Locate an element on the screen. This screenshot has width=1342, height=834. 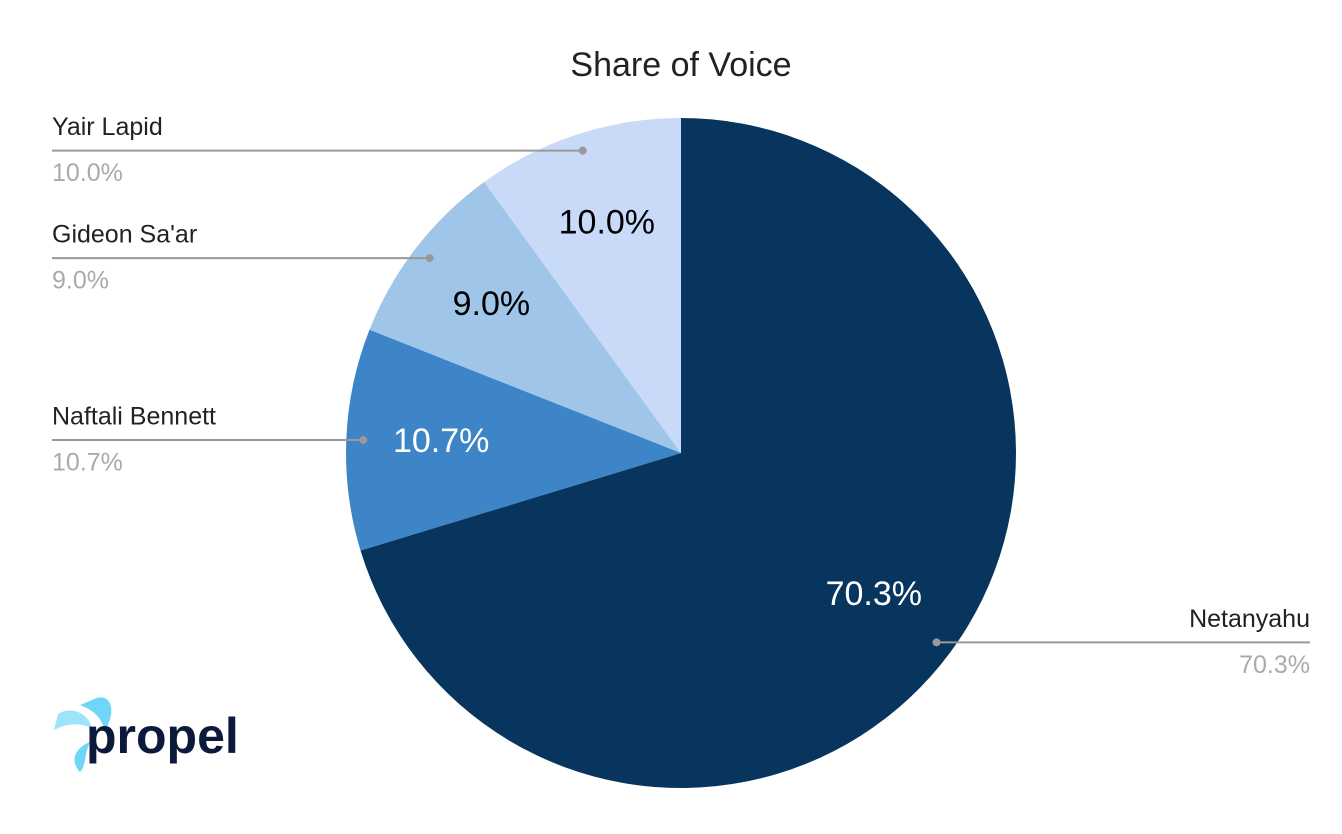
legend-label: Naftali Bennett is located at coordinates (134, 417).